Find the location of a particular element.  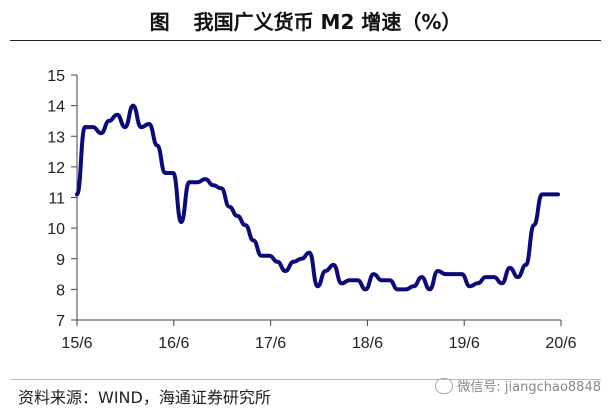

chart-title-bar: 图 我国广义货币 M2 增速（%） is located at coordinates (305, 20).